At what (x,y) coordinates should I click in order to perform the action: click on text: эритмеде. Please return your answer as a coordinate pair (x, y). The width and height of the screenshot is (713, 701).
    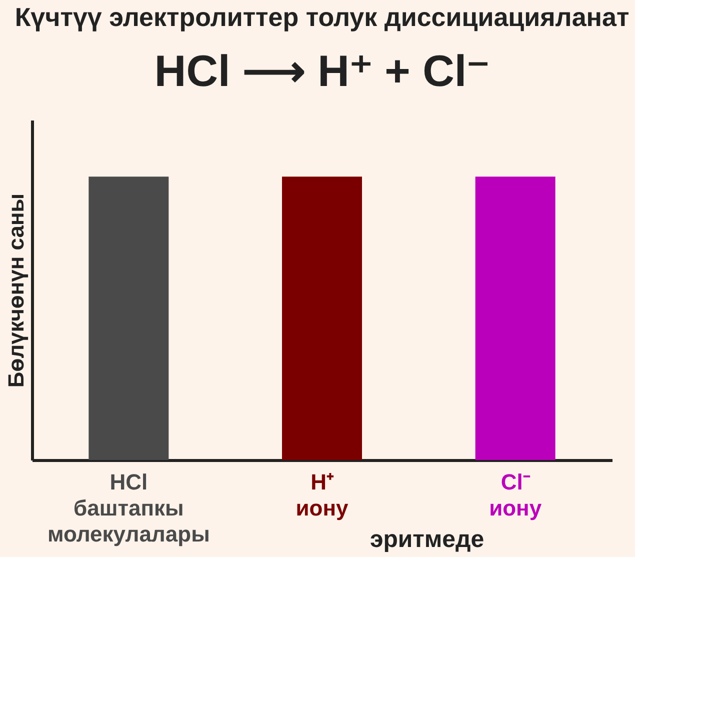
    Looking at the image, I should click on (427, 539).